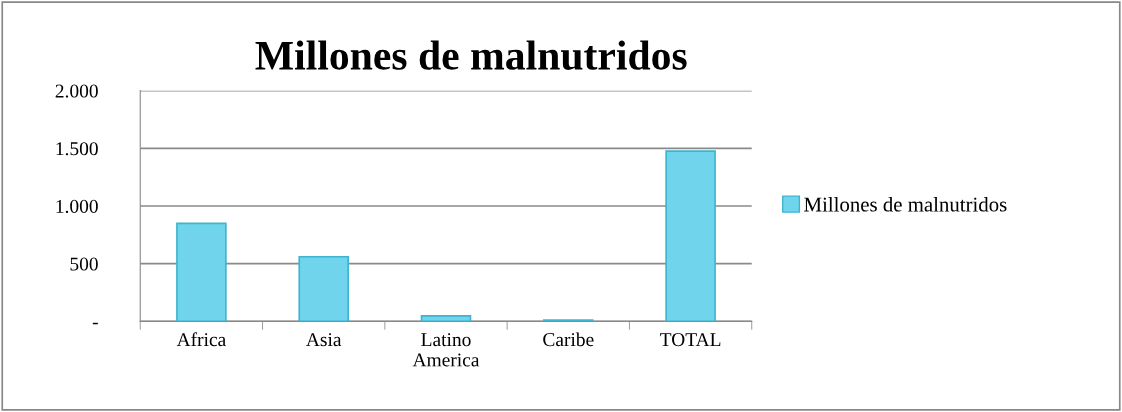  What do you see at coordinates (84, 264) in the screenshot?
I see `y-tick-label: 500` at bounding box center [84, 264].